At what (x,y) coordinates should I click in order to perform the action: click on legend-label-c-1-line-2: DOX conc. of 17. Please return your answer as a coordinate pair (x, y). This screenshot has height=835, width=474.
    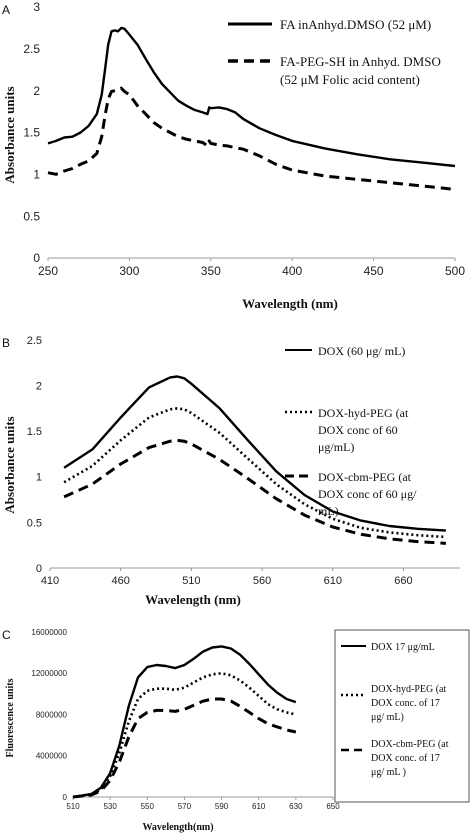
    Looking at the image, I should click on (405, 703).